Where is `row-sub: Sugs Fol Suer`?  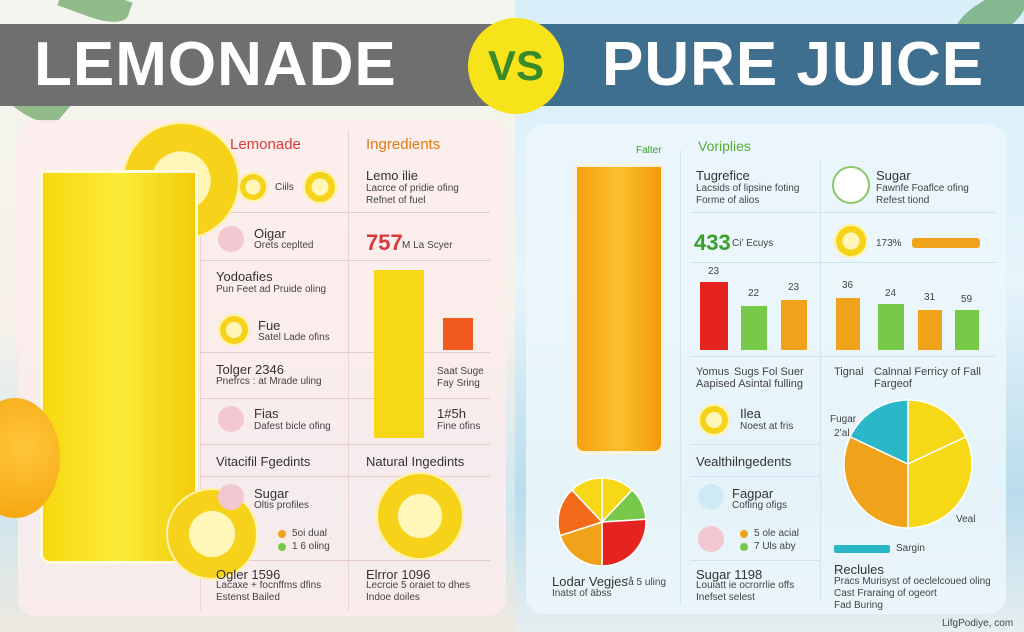 row-sub: Sugs Fol Suer is located at coordinates (769, 372).